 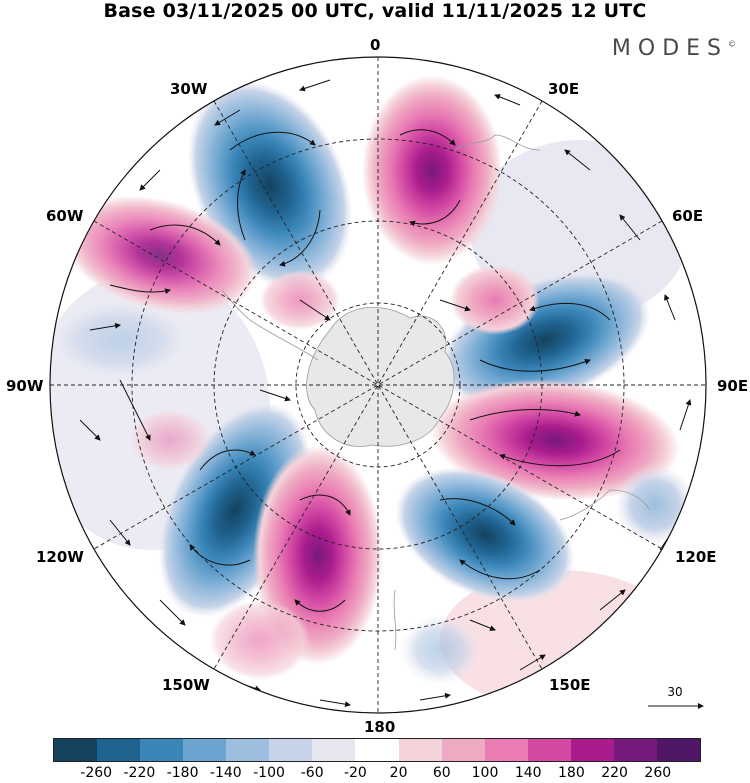 I want to click on colorbar-tick-label: 180, so click(x=571, y=773).